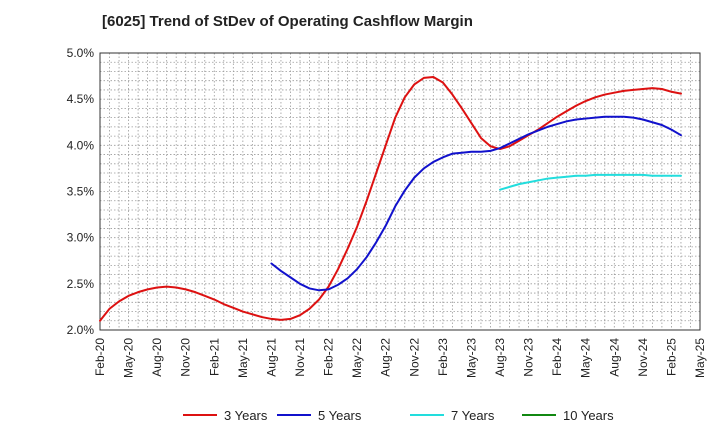 This screenshot has width=720, height=440. I want to click on y-tick-label: 4.0%, so click(81, 145).